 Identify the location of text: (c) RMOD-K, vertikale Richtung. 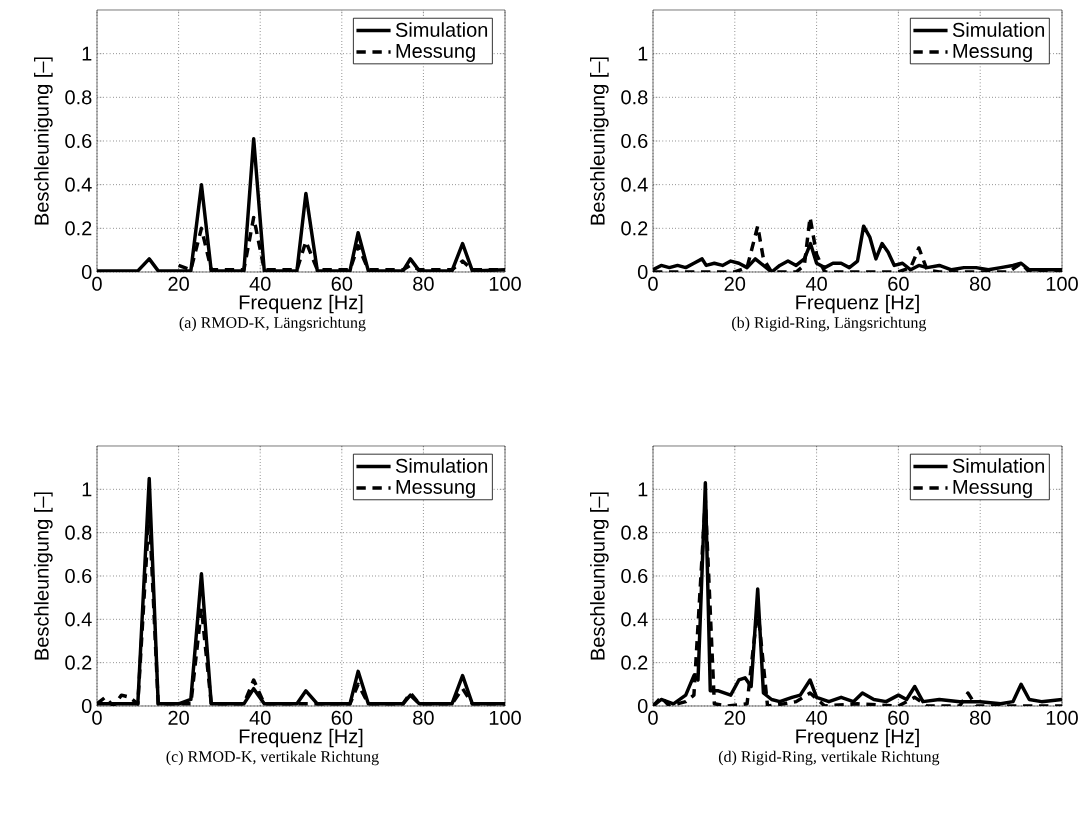
(272, 758).